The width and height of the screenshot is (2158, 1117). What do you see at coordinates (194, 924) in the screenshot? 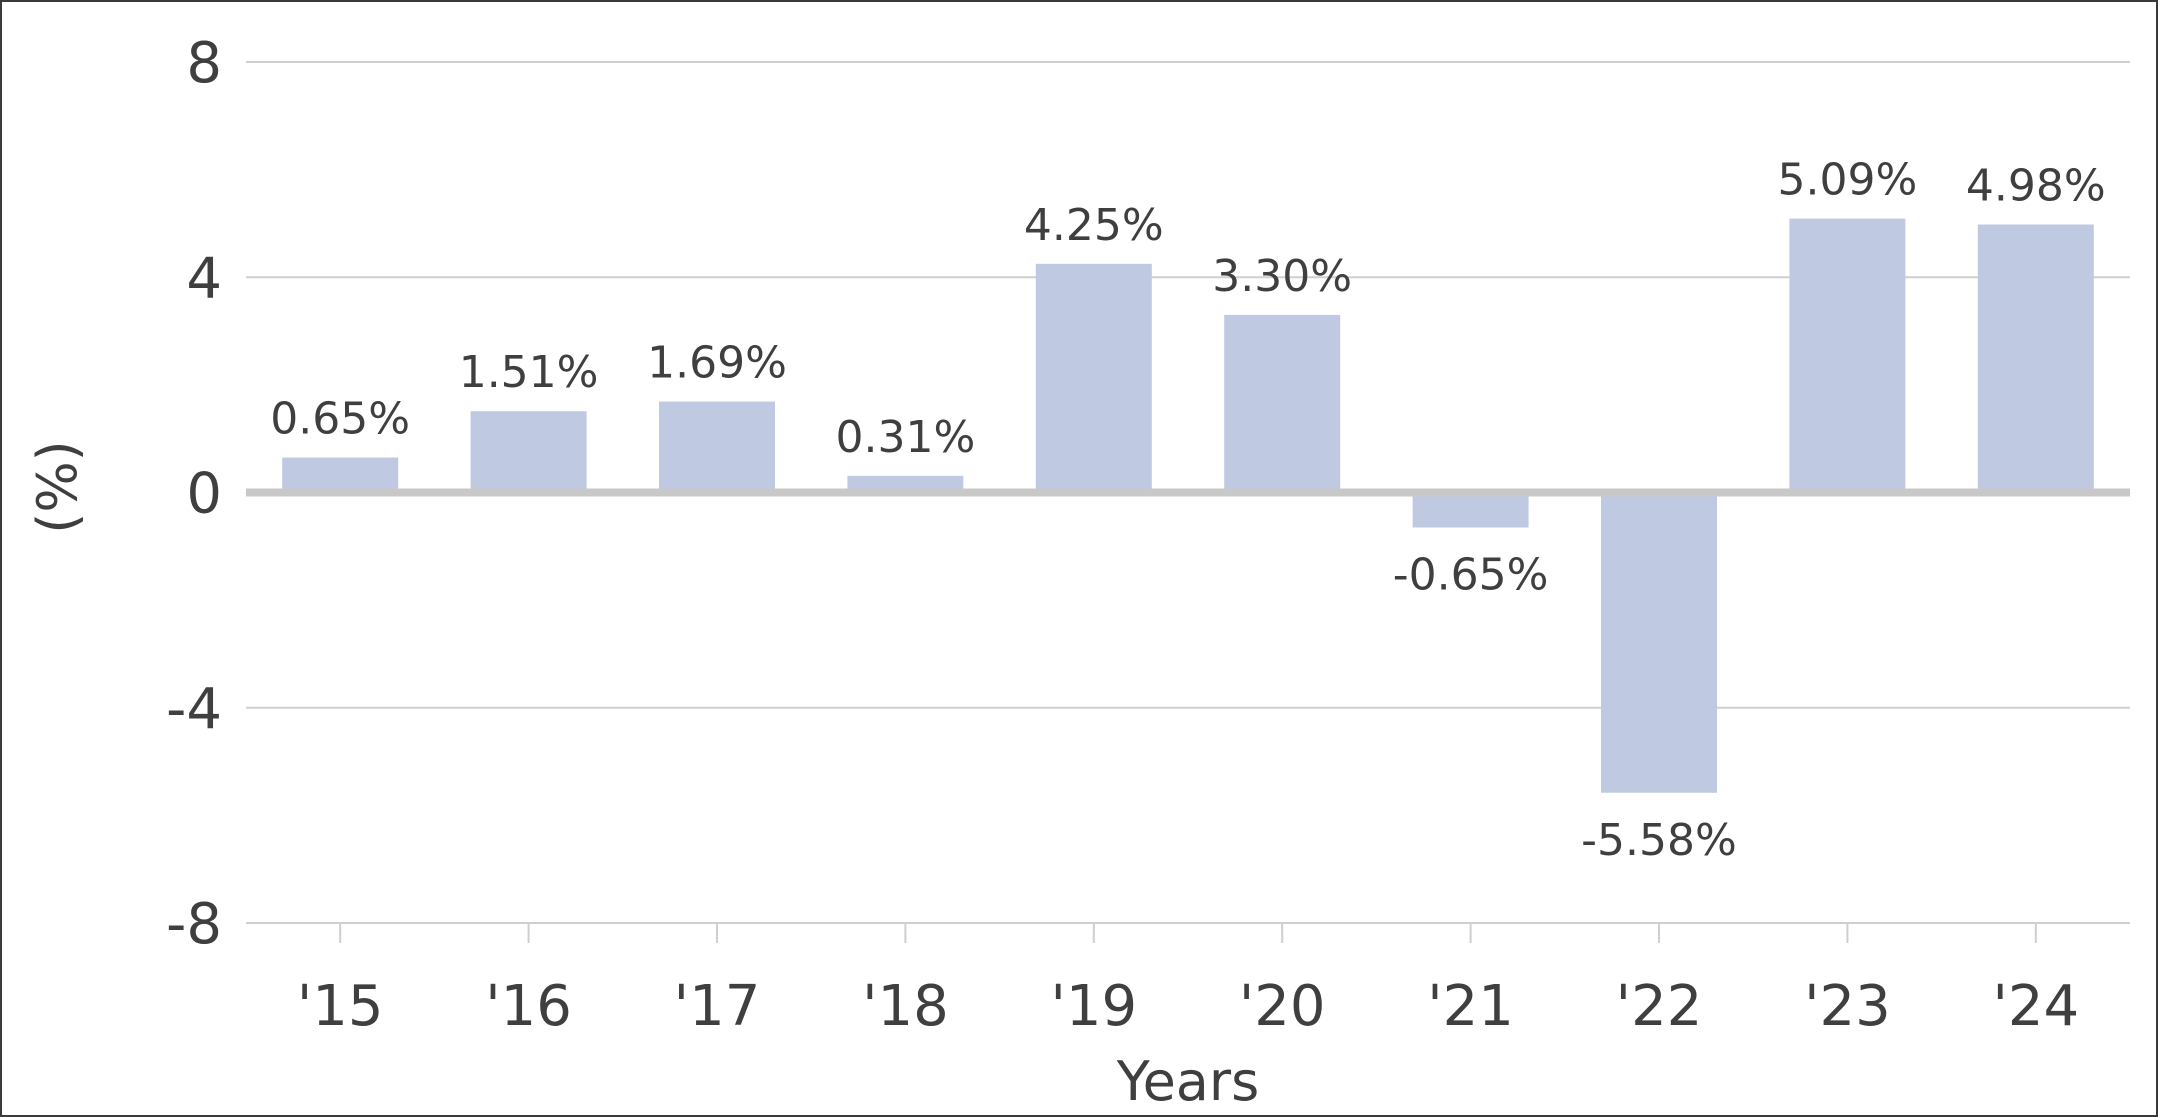
I see `y-tick-label: -8` at bounding box center [194, 924].